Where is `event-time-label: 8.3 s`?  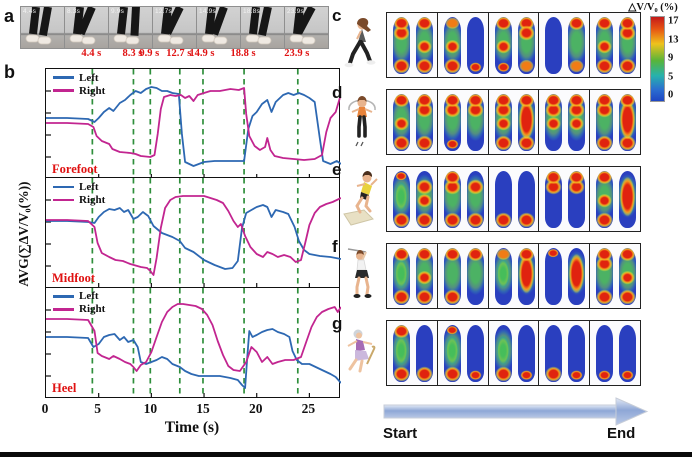
event-time-label: 8.3 s is located at coordinates (132, 53).